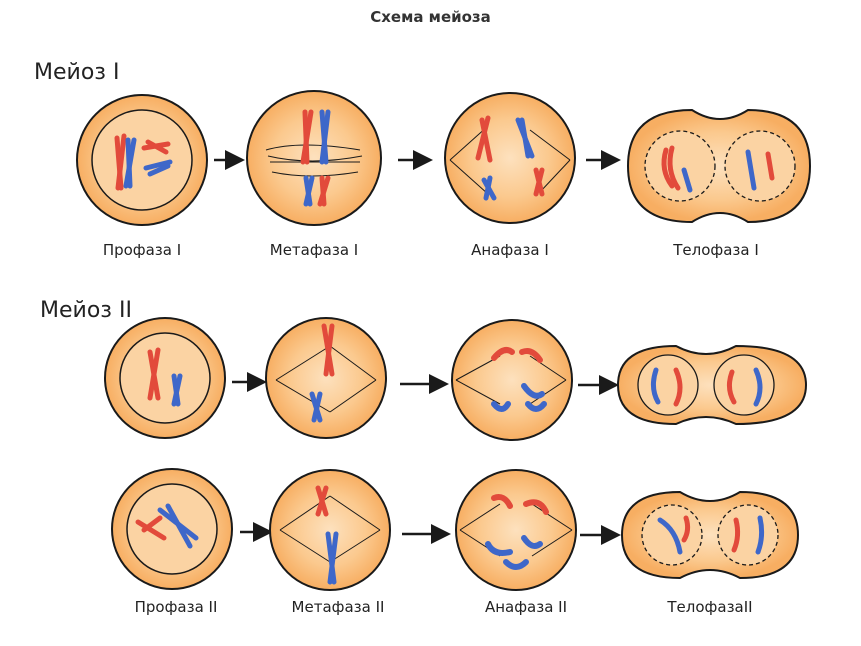 The width and height of the screenshot is (861, 646). What do you see at coordinates (710, 535) in the screenshot?
I see `cell-telophase-2-b` at bounding box center [710, 535].